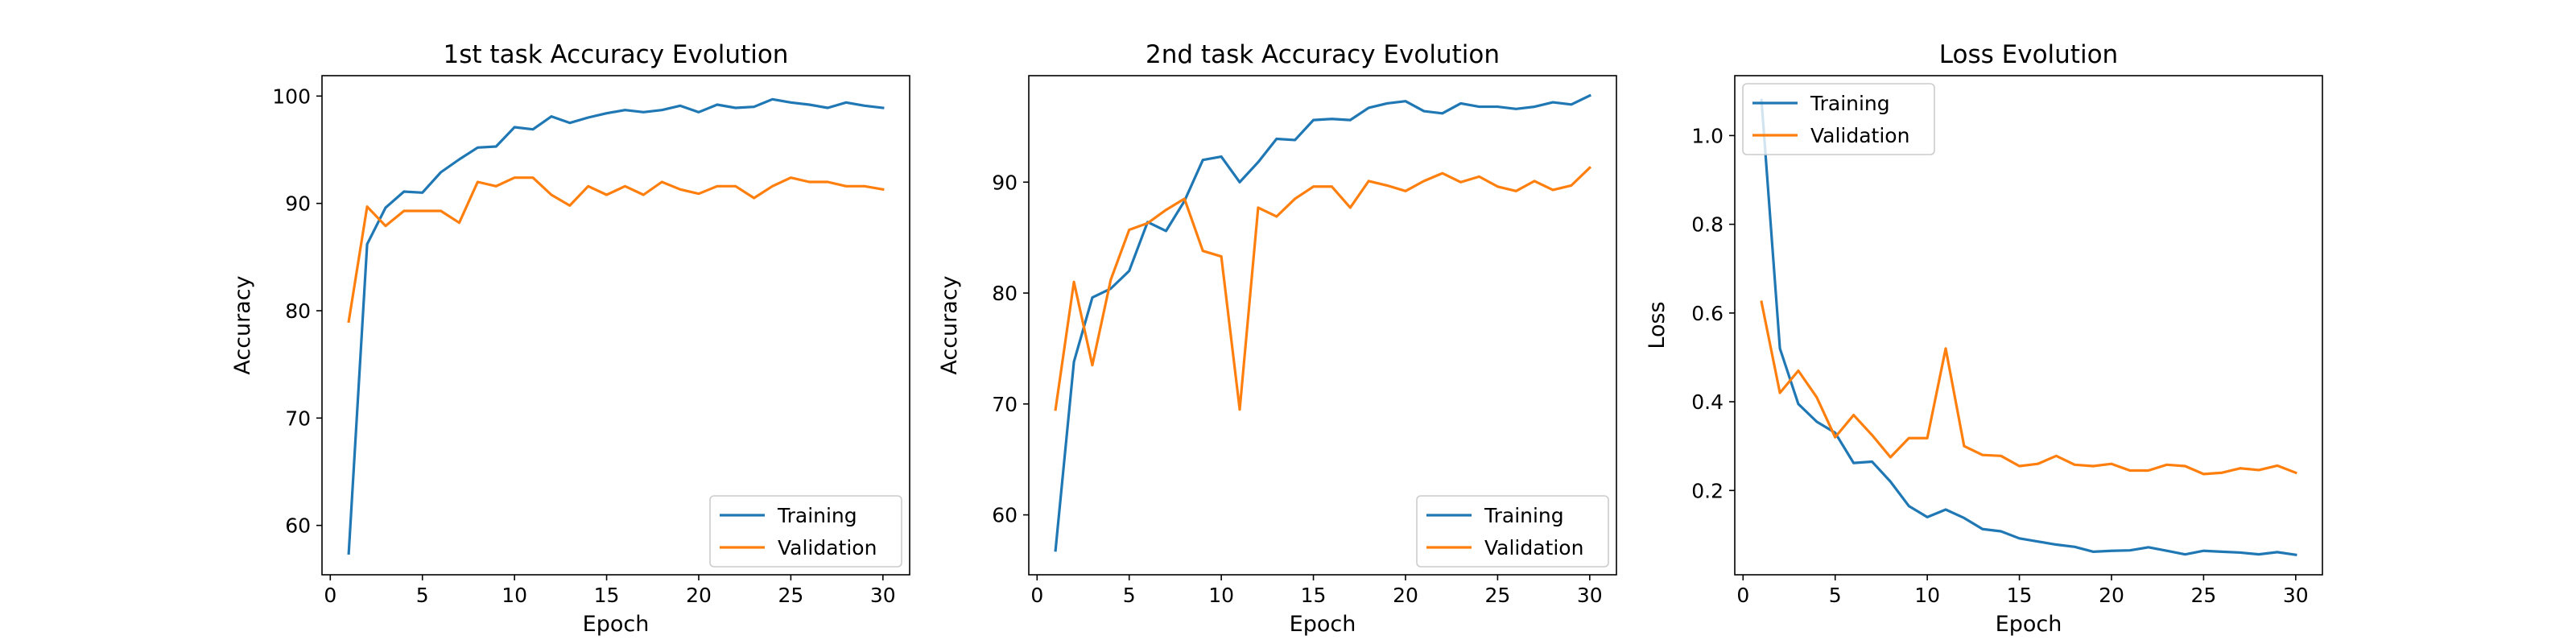 The height and width of the screenshot is (644, 2576). What do you see at coordinates (1657, 325) in the screenshot?
I see `y-axis-label: Loss` at bounding box center [1657, 325].